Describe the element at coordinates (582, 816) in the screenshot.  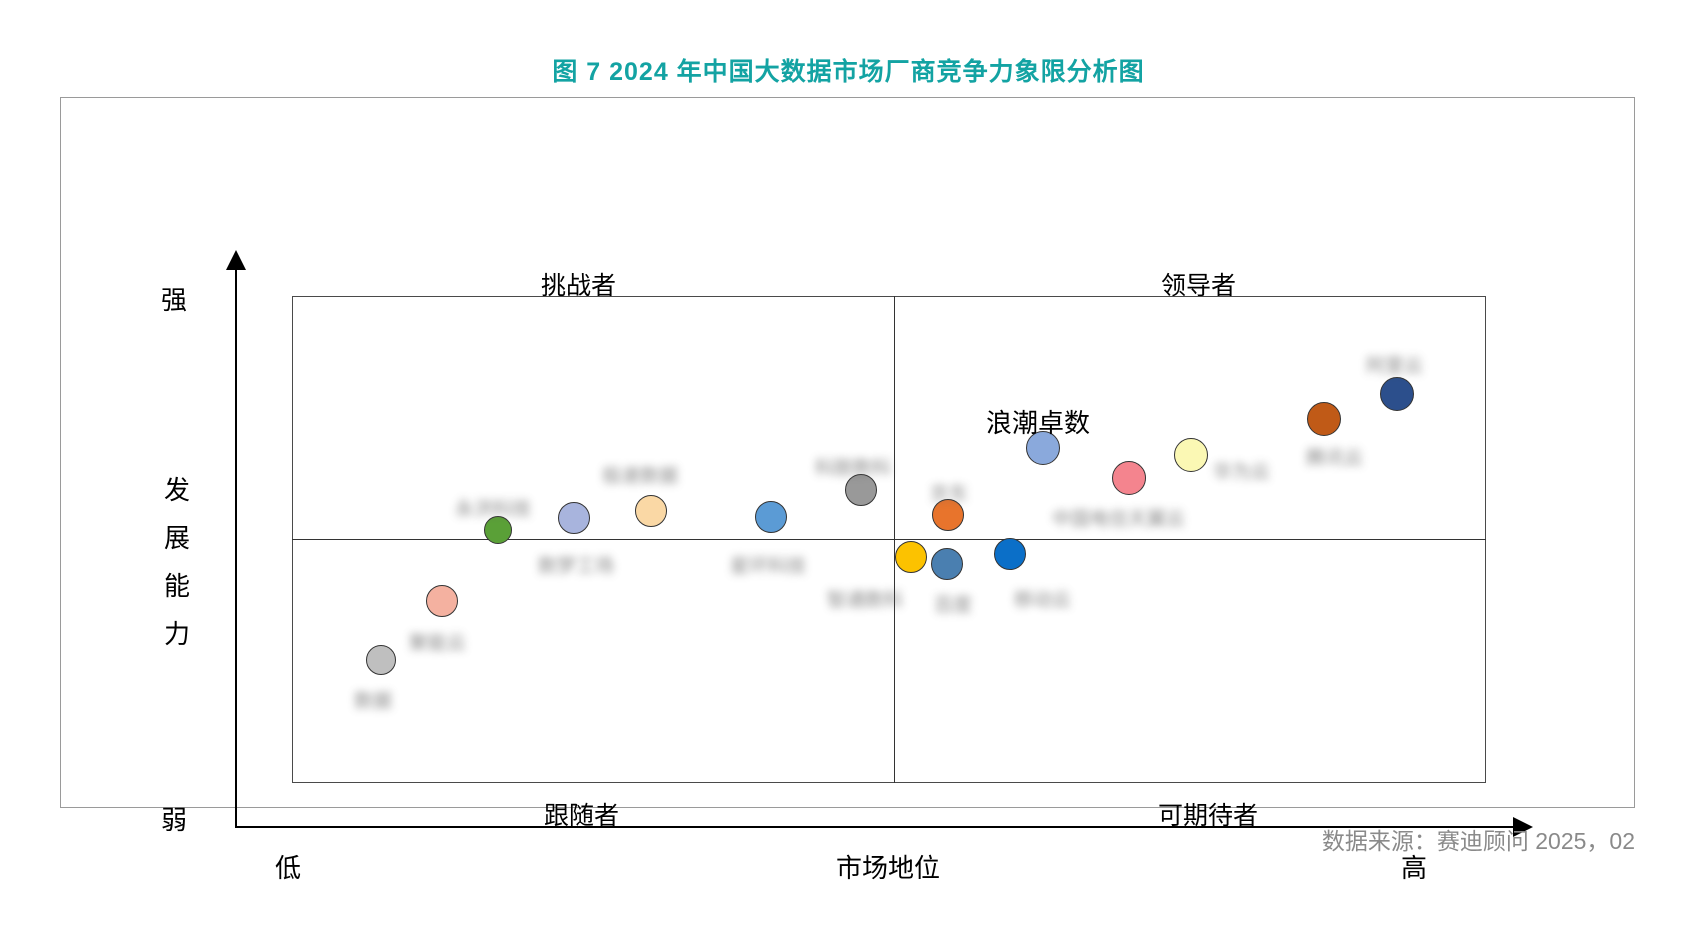
I see `quadrant-label-follower: 跟随者` at that location.